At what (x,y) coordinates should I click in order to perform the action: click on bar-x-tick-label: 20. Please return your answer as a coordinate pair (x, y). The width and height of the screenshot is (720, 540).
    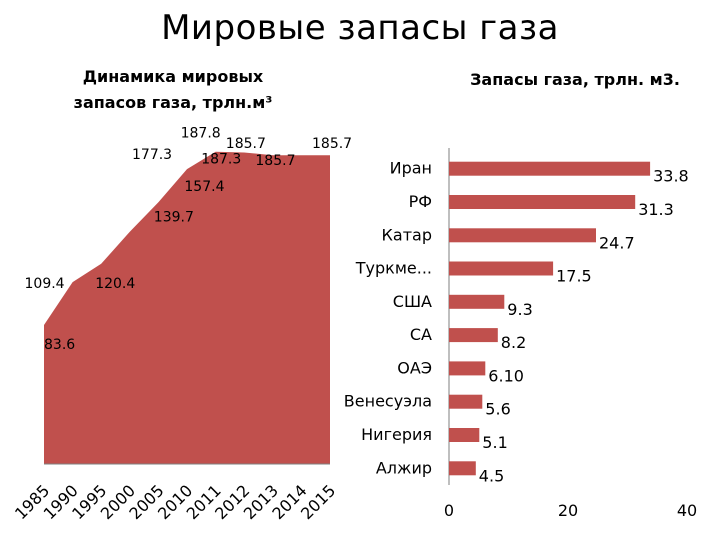
    Looking at the image, I should click on (568, 510).